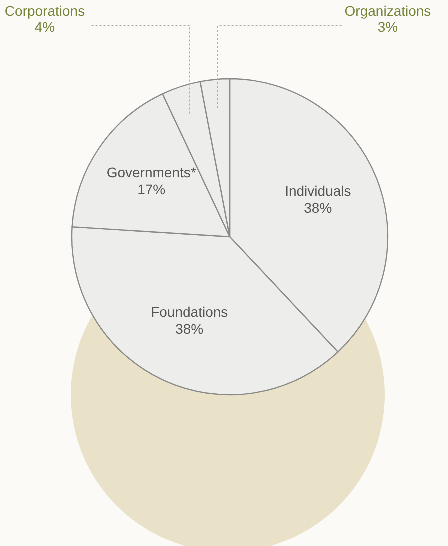 Image resolution: width=448 pixels, height=546 pixels. Describe the element at coordinates (45, 11) in the screenshot. I see `slice-label: Corporations` at that location.